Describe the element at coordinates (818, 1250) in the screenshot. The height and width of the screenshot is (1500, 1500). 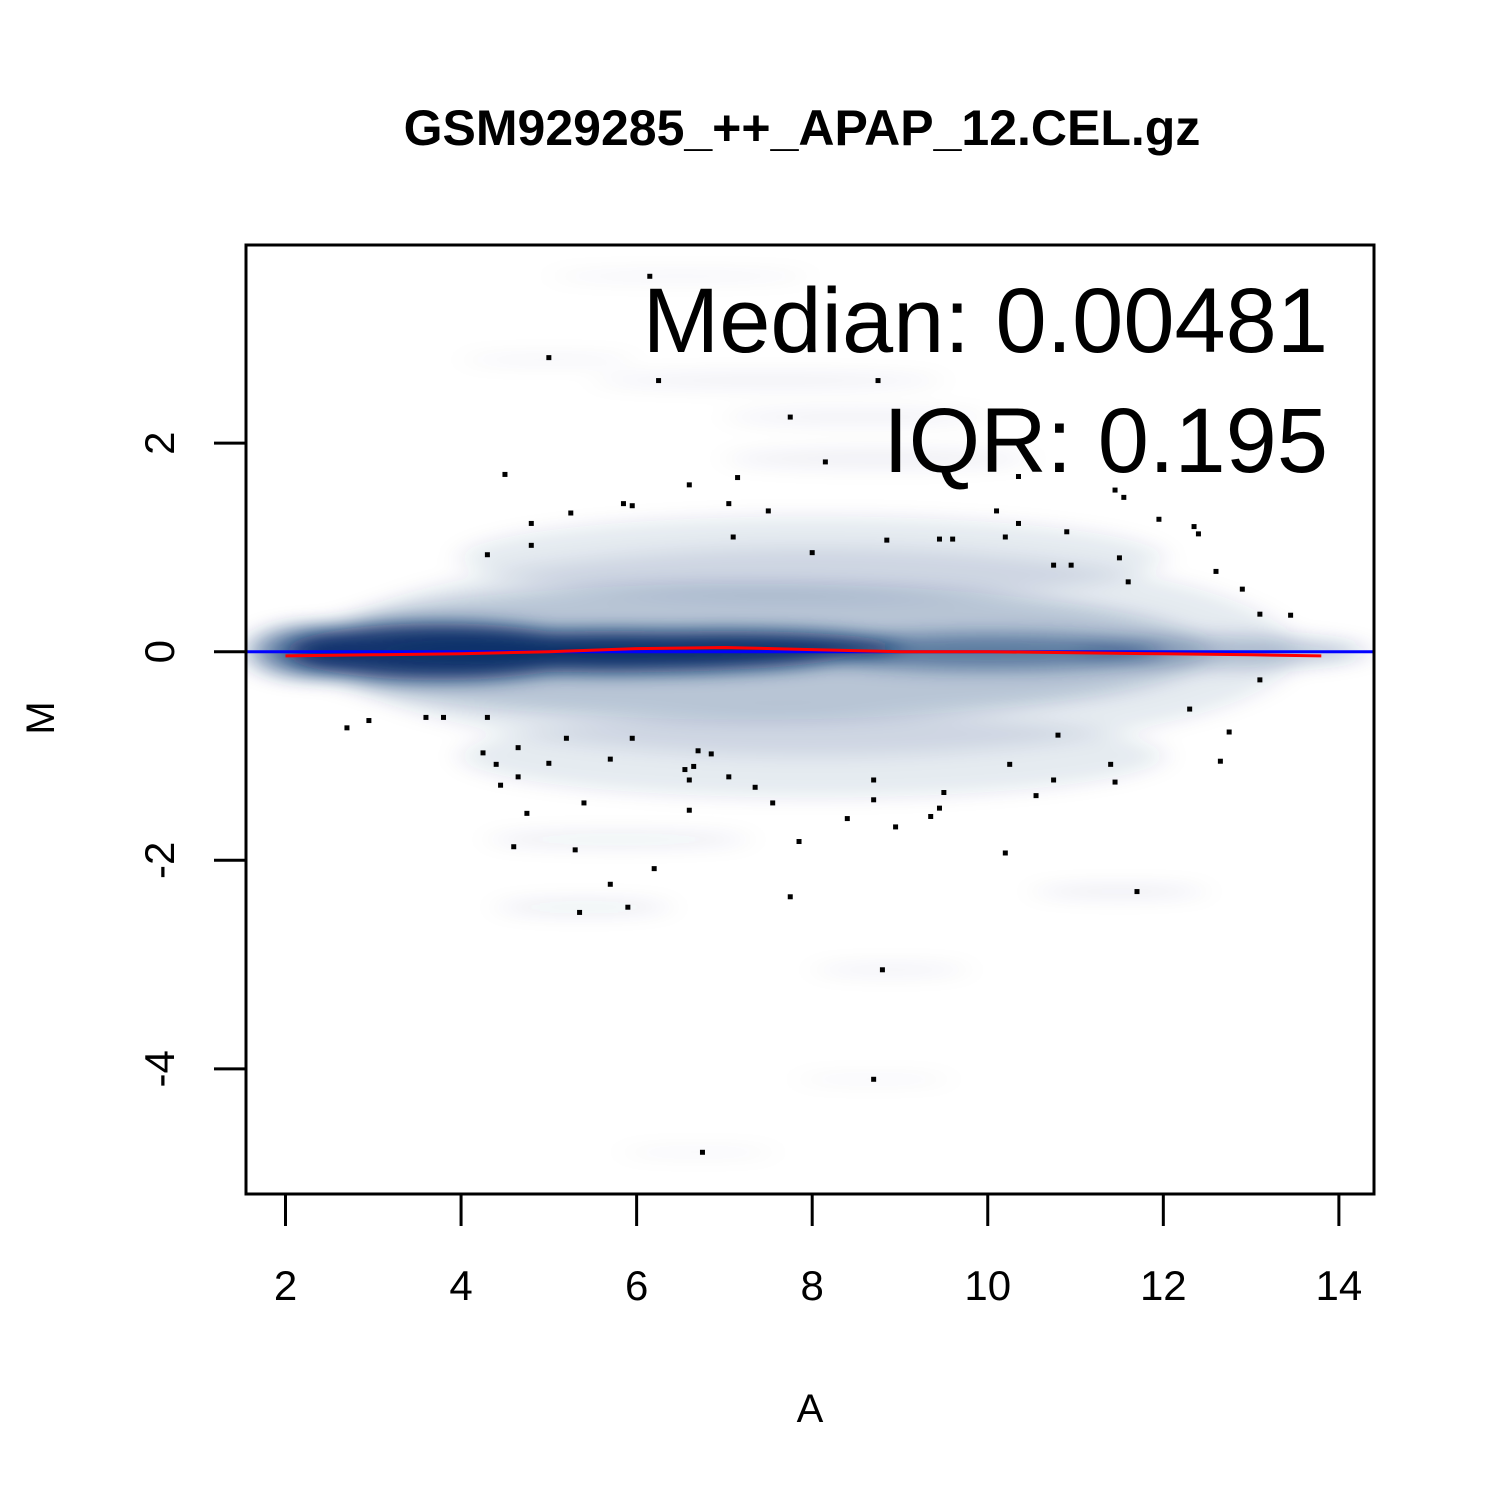
I see `x-axis: 2 4 6 8 10 12 14` at that location.